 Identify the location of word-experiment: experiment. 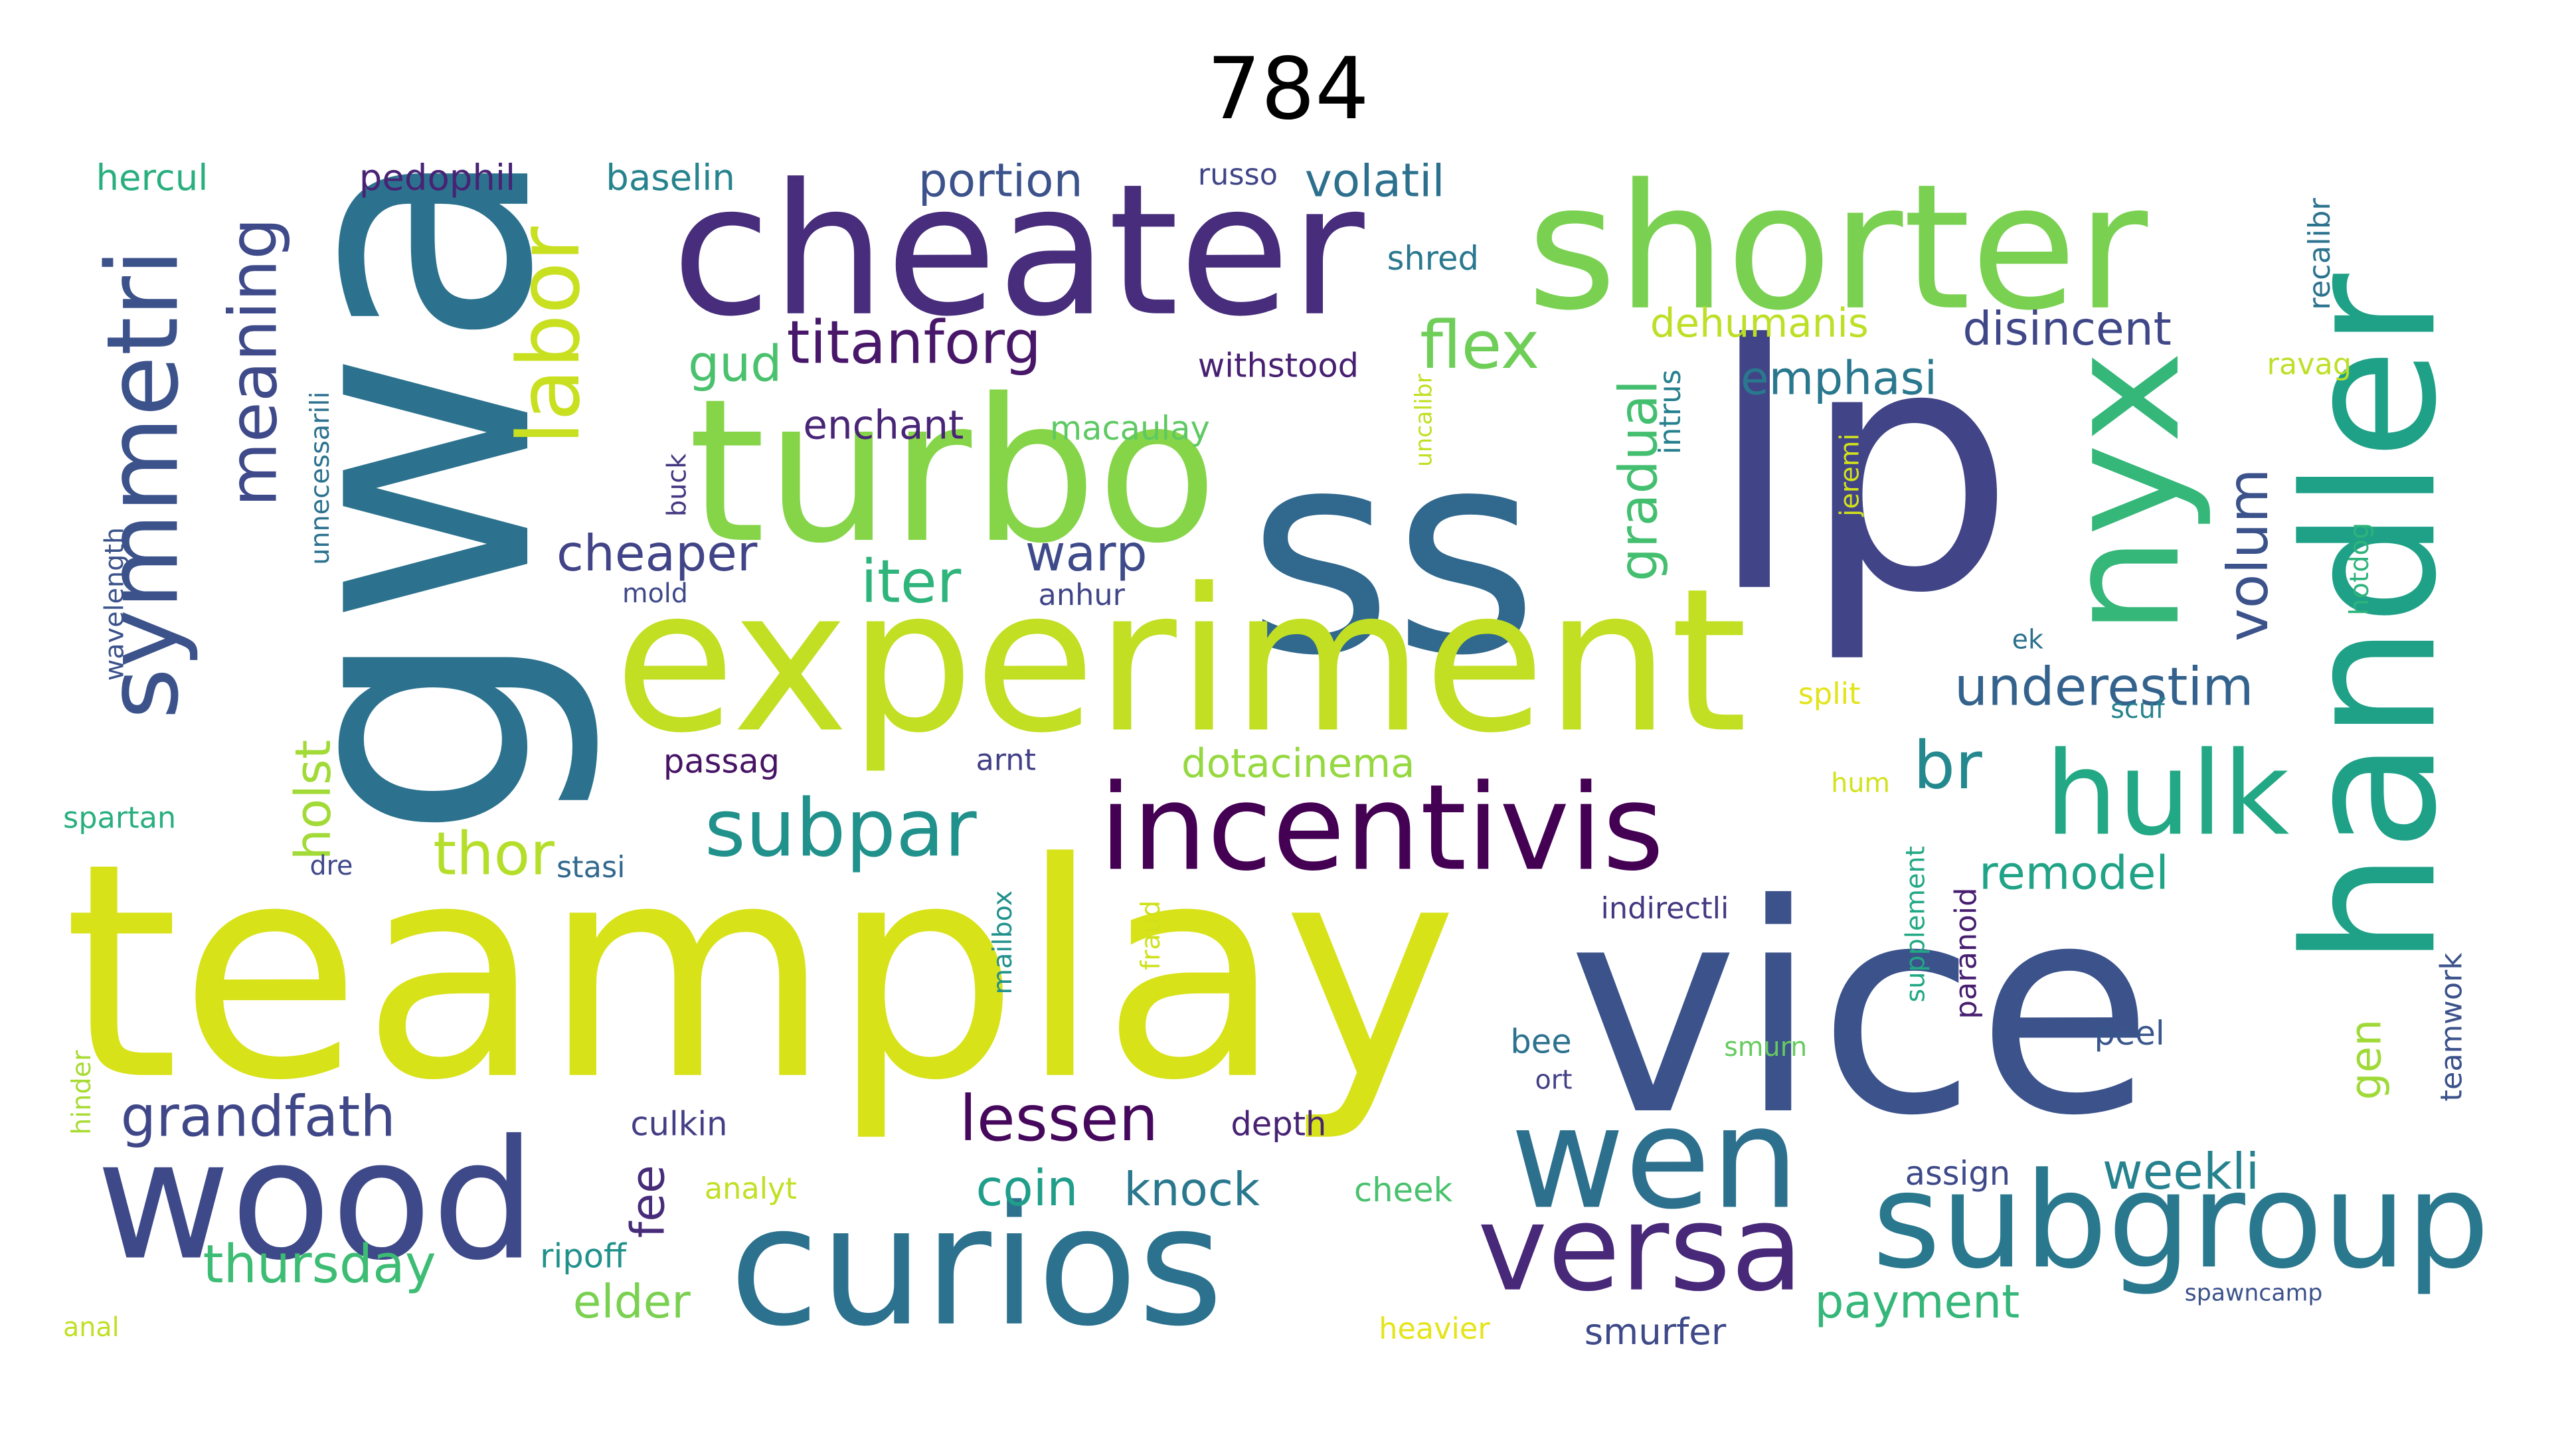
(1181, 661).